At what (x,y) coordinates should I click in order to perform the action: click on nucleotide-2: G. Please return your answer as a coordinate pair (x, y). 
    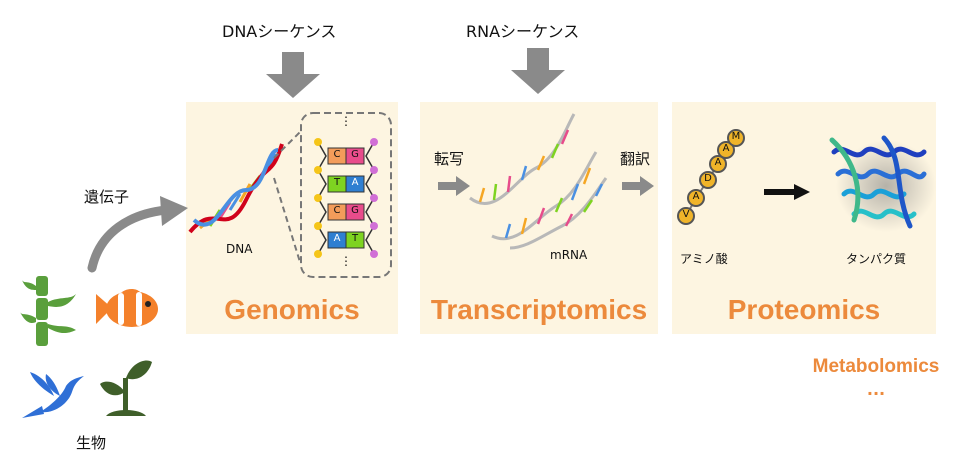
    Looking at the image, I should click on (355, 154).